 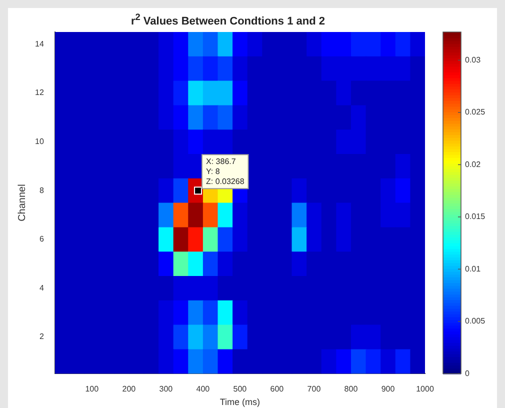 I want to click on x-tick-label: 200, so click(x=129, y=389).